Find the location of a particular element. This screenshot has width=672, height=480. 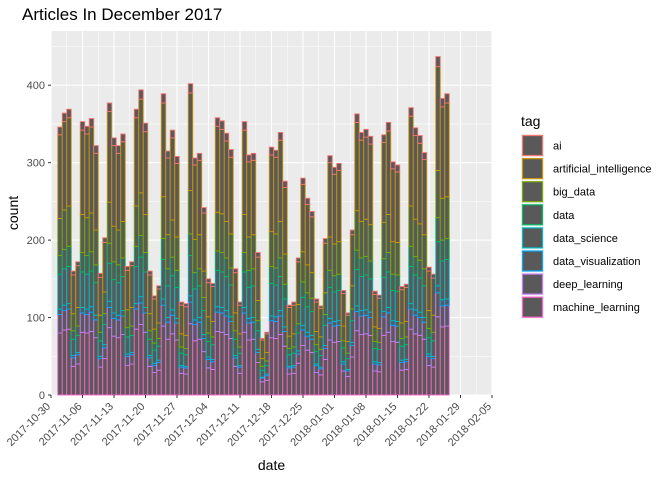

legend-label-data_science: data_science is located at coordinates (585, 239).